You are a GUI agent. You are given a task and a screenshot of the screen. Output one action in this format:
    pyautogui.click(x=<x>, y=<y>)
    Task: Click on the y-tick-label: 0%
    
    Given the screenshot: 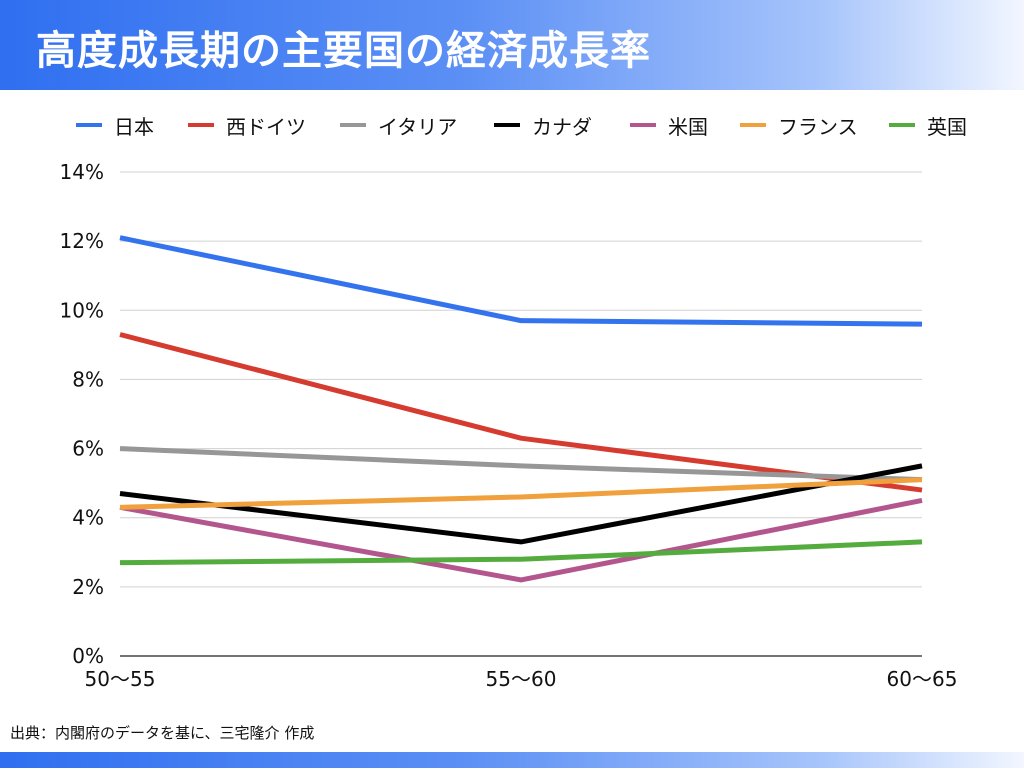 What is the action you would take?
    pyautogui.click(x=88, y=656)
    